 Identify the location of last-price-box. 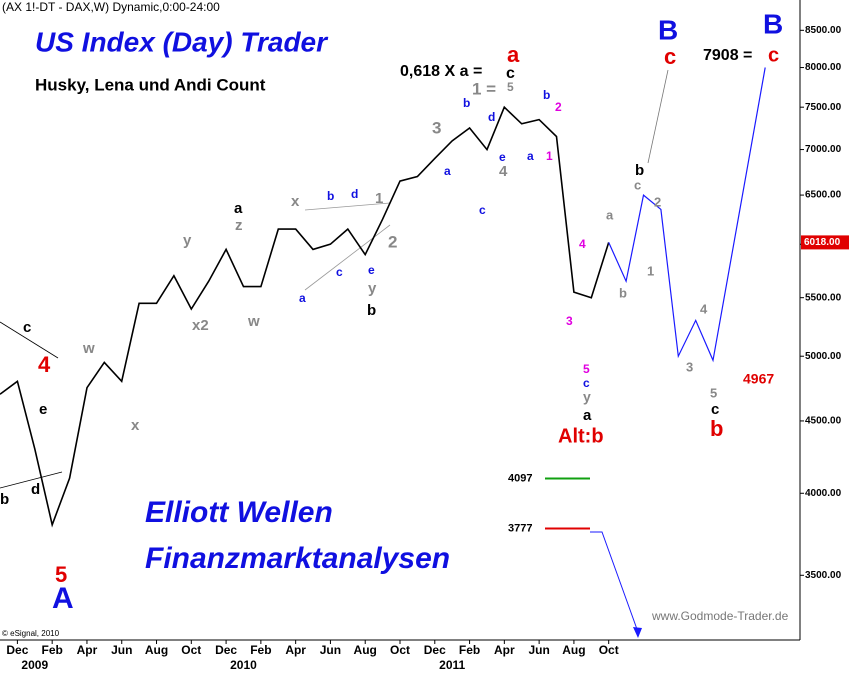
(825, 242).